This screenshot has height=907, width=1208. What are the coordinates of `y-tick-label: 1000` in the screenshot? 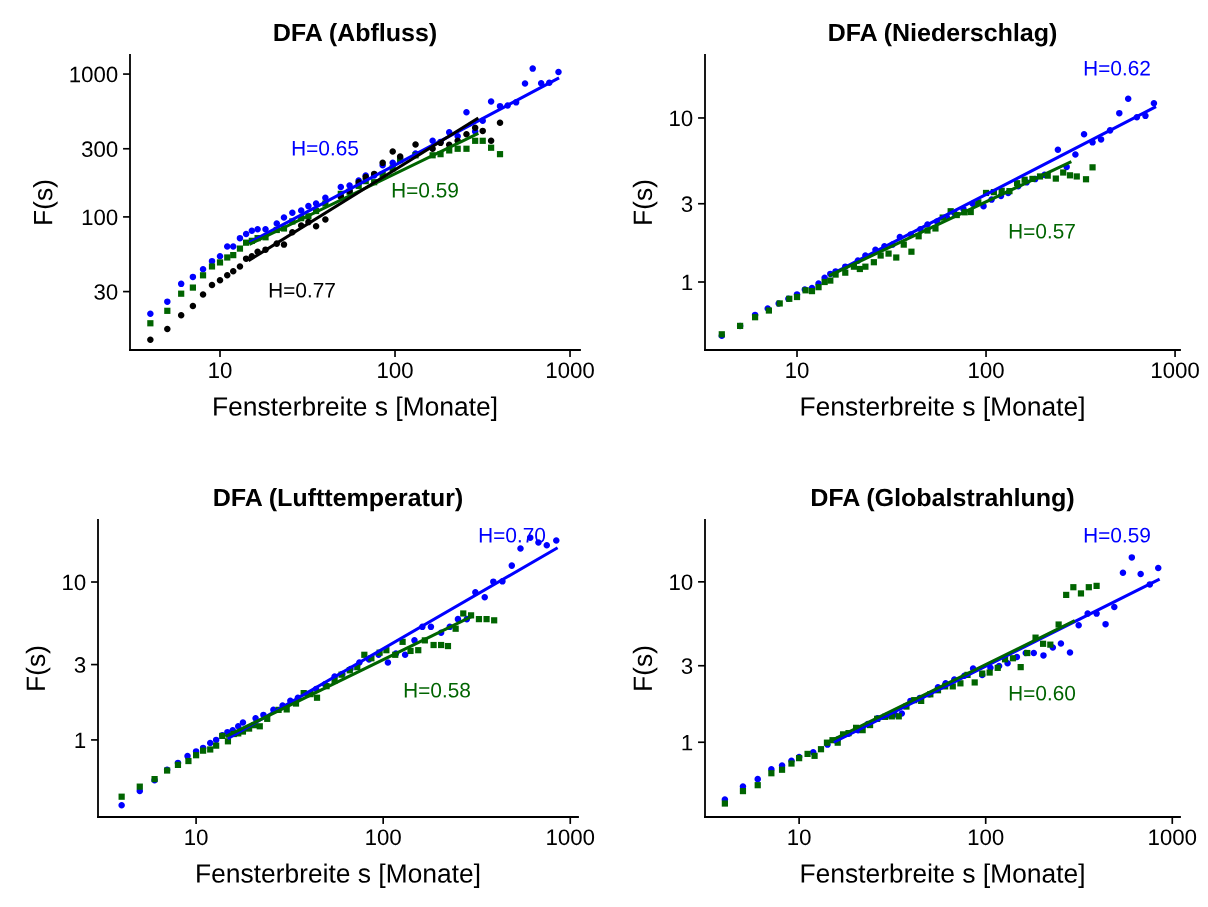 It's located at (94, 74).